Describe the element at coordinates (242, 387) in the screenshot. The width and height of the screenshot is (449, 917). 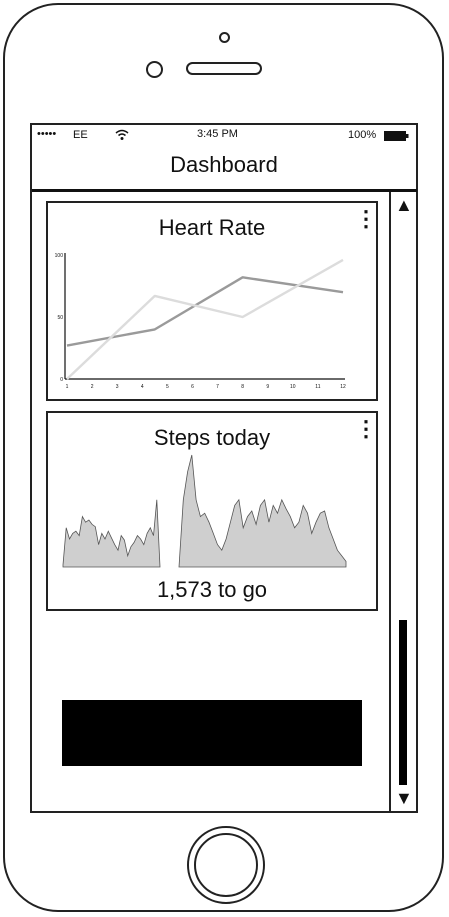
I see `x-tick-label: 8` at that location.